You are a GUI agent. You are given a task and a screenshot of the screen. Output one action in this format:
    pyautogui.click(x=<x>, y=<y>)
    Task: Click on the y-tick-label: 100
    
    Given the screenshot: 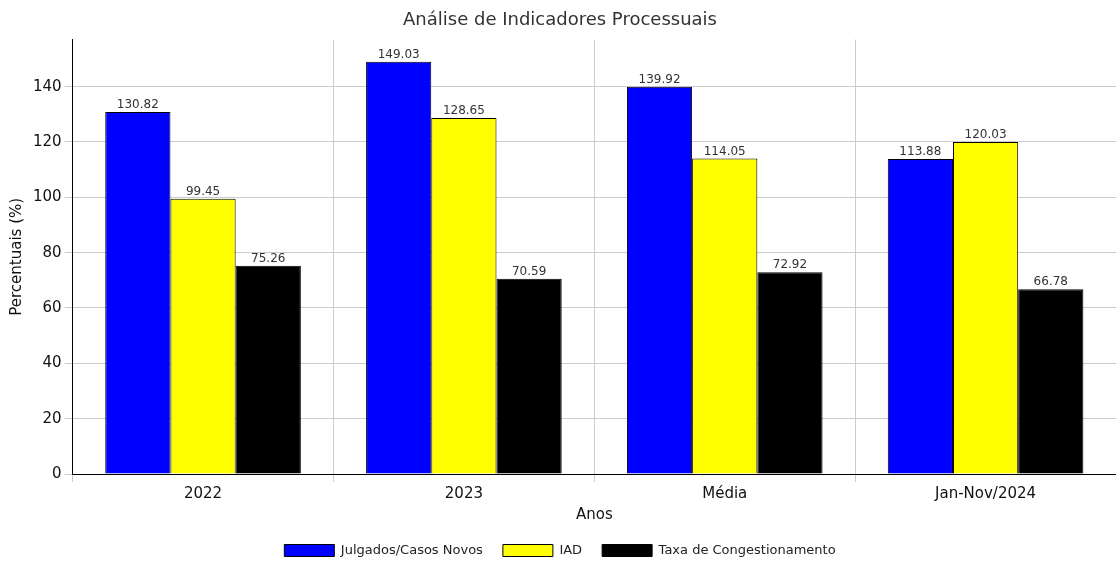 What is the action you would take?
    pyautogui.click(x=47, y=196)
    